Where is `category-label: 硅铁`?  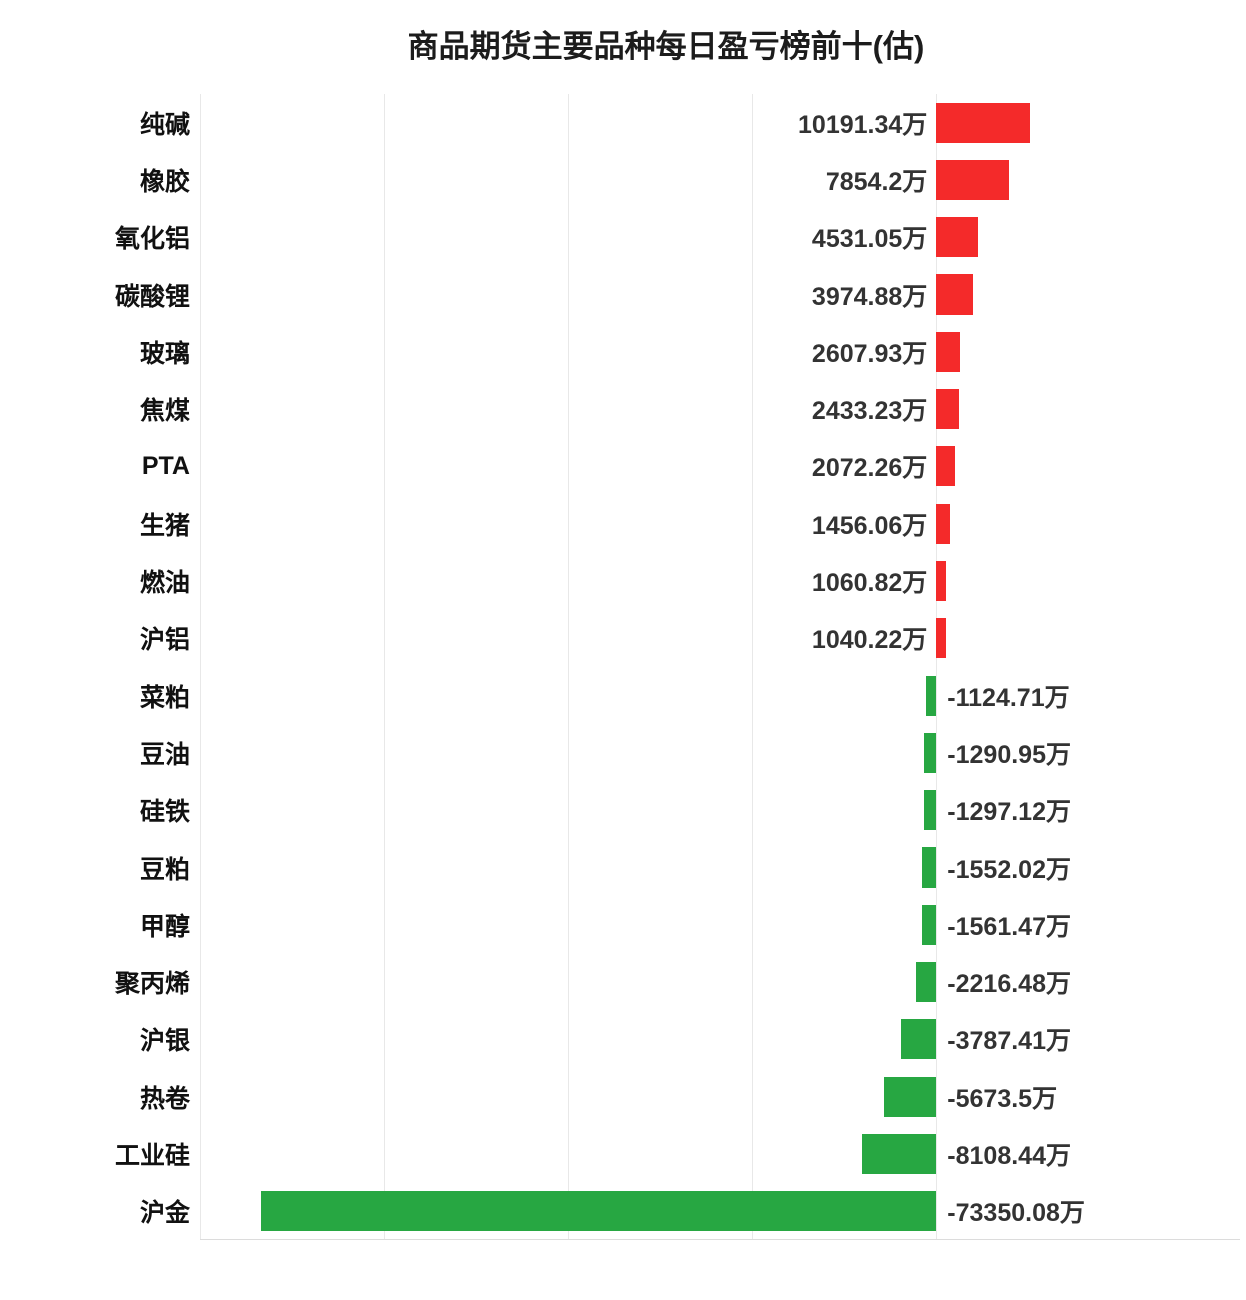
category-label: 硅铁 is located at coordinates (164, 812).